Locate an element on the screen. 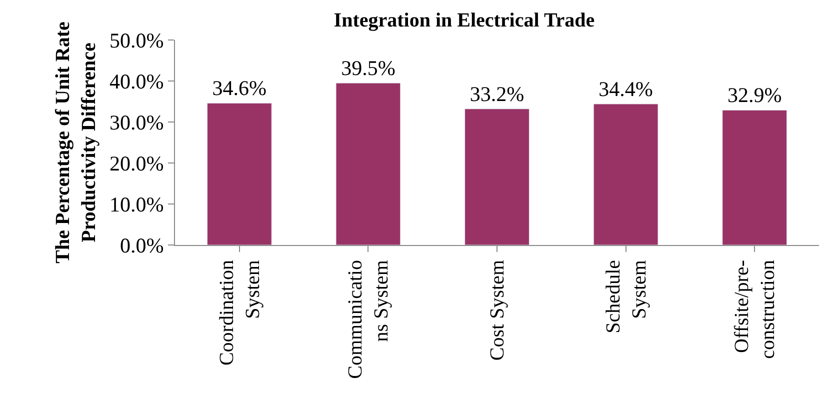  y-tick-label: 30.0% is located at coordinates (137, 122).